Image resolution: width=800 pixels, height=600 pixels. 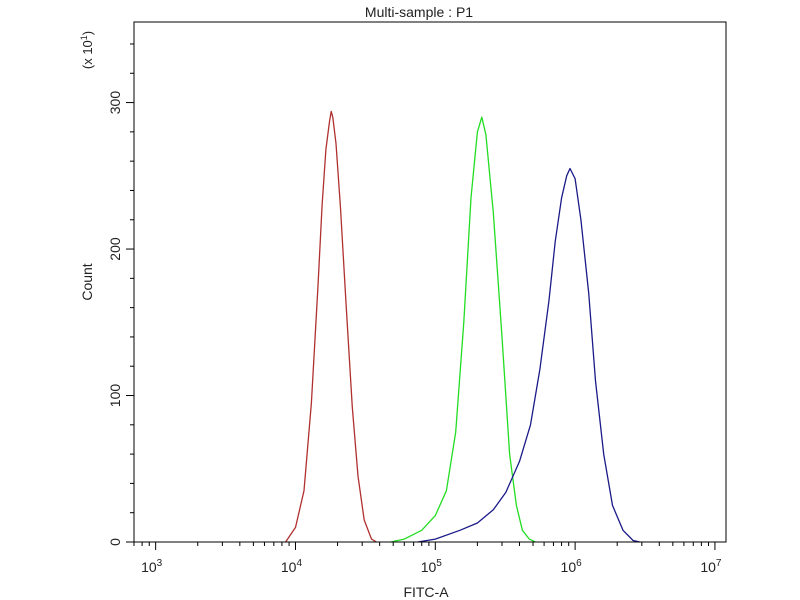 I want to click on x-tick-label: 10⁶, so click(x=572, y=566).